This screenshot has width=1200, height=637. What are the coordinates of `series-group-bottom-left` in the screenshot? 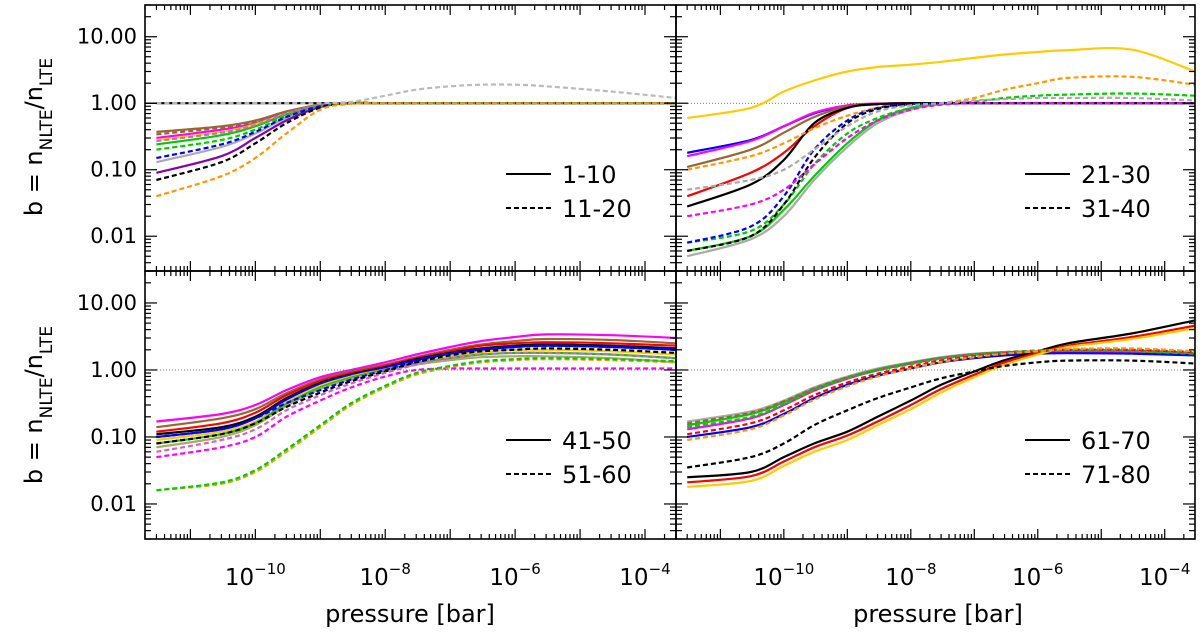 It's located at (416, 412).